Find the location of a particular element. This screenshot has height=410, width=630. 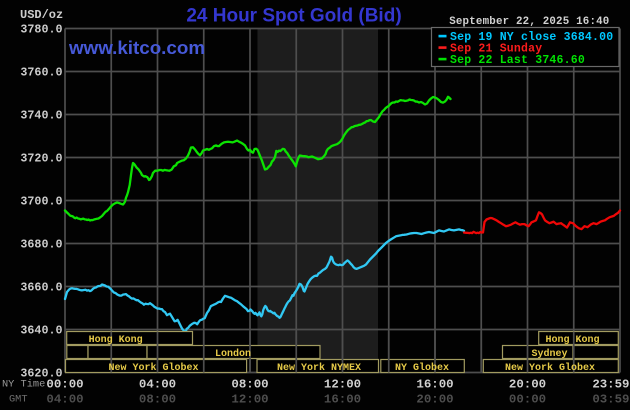

svg-text: Sep 22 Last 3746.60 is located at coordinates (517, 60).